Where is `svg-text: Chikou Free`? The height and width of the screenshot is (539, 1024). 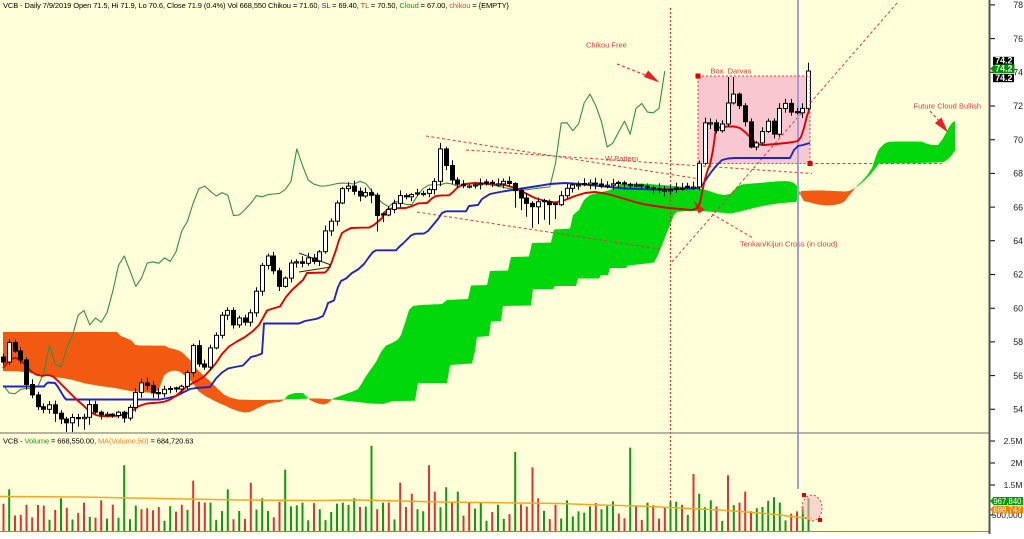
svg-text: Chikou Free is located at coordinates (606, 45).